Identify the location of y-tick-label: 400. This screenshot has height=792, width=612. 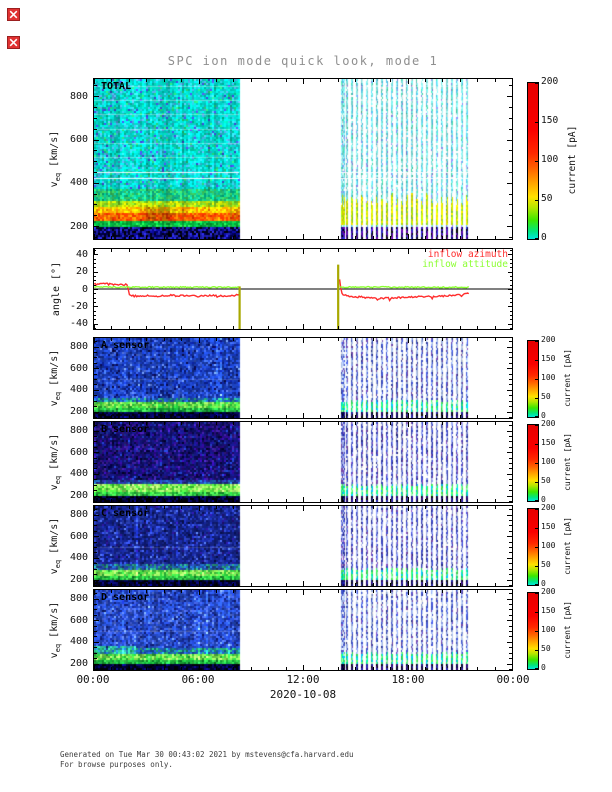
(78, 642).